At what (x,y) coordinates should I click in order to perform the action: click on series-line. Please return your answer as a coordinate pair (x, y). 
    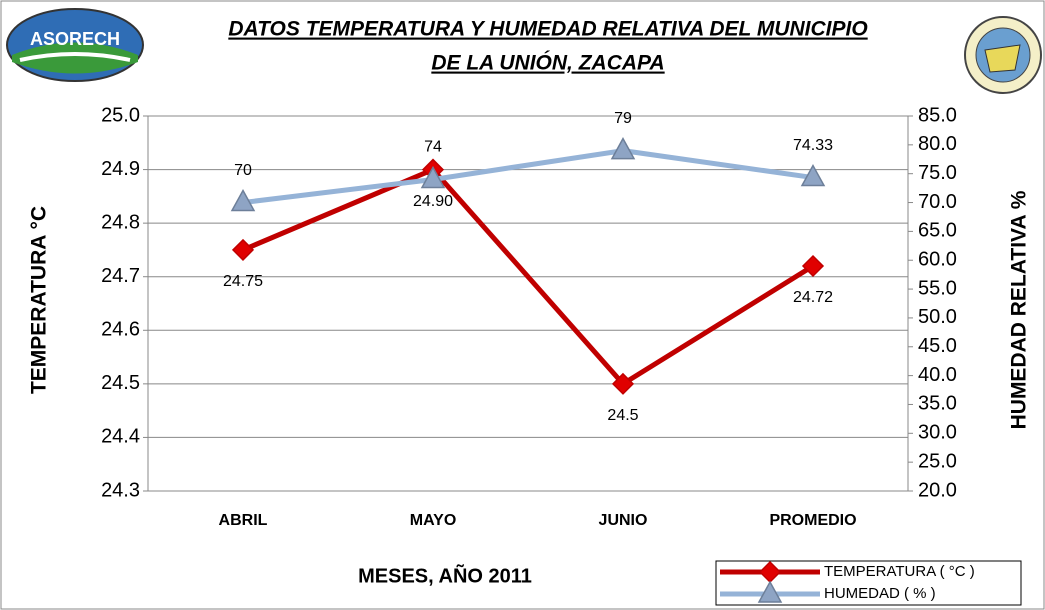
    Looking at the image, I should click on (528, 177).